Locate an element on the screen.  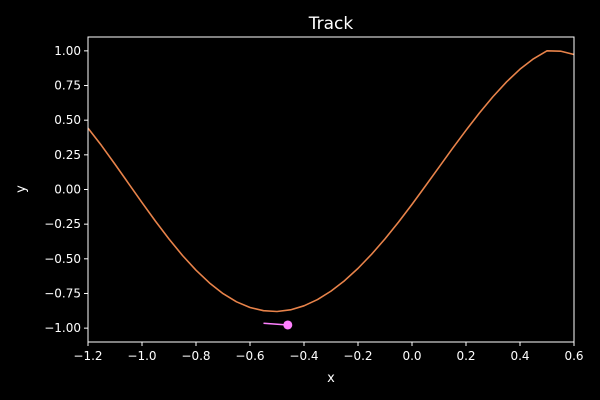
y-tick-label: 0.75 is located at coordinates (67, 86).